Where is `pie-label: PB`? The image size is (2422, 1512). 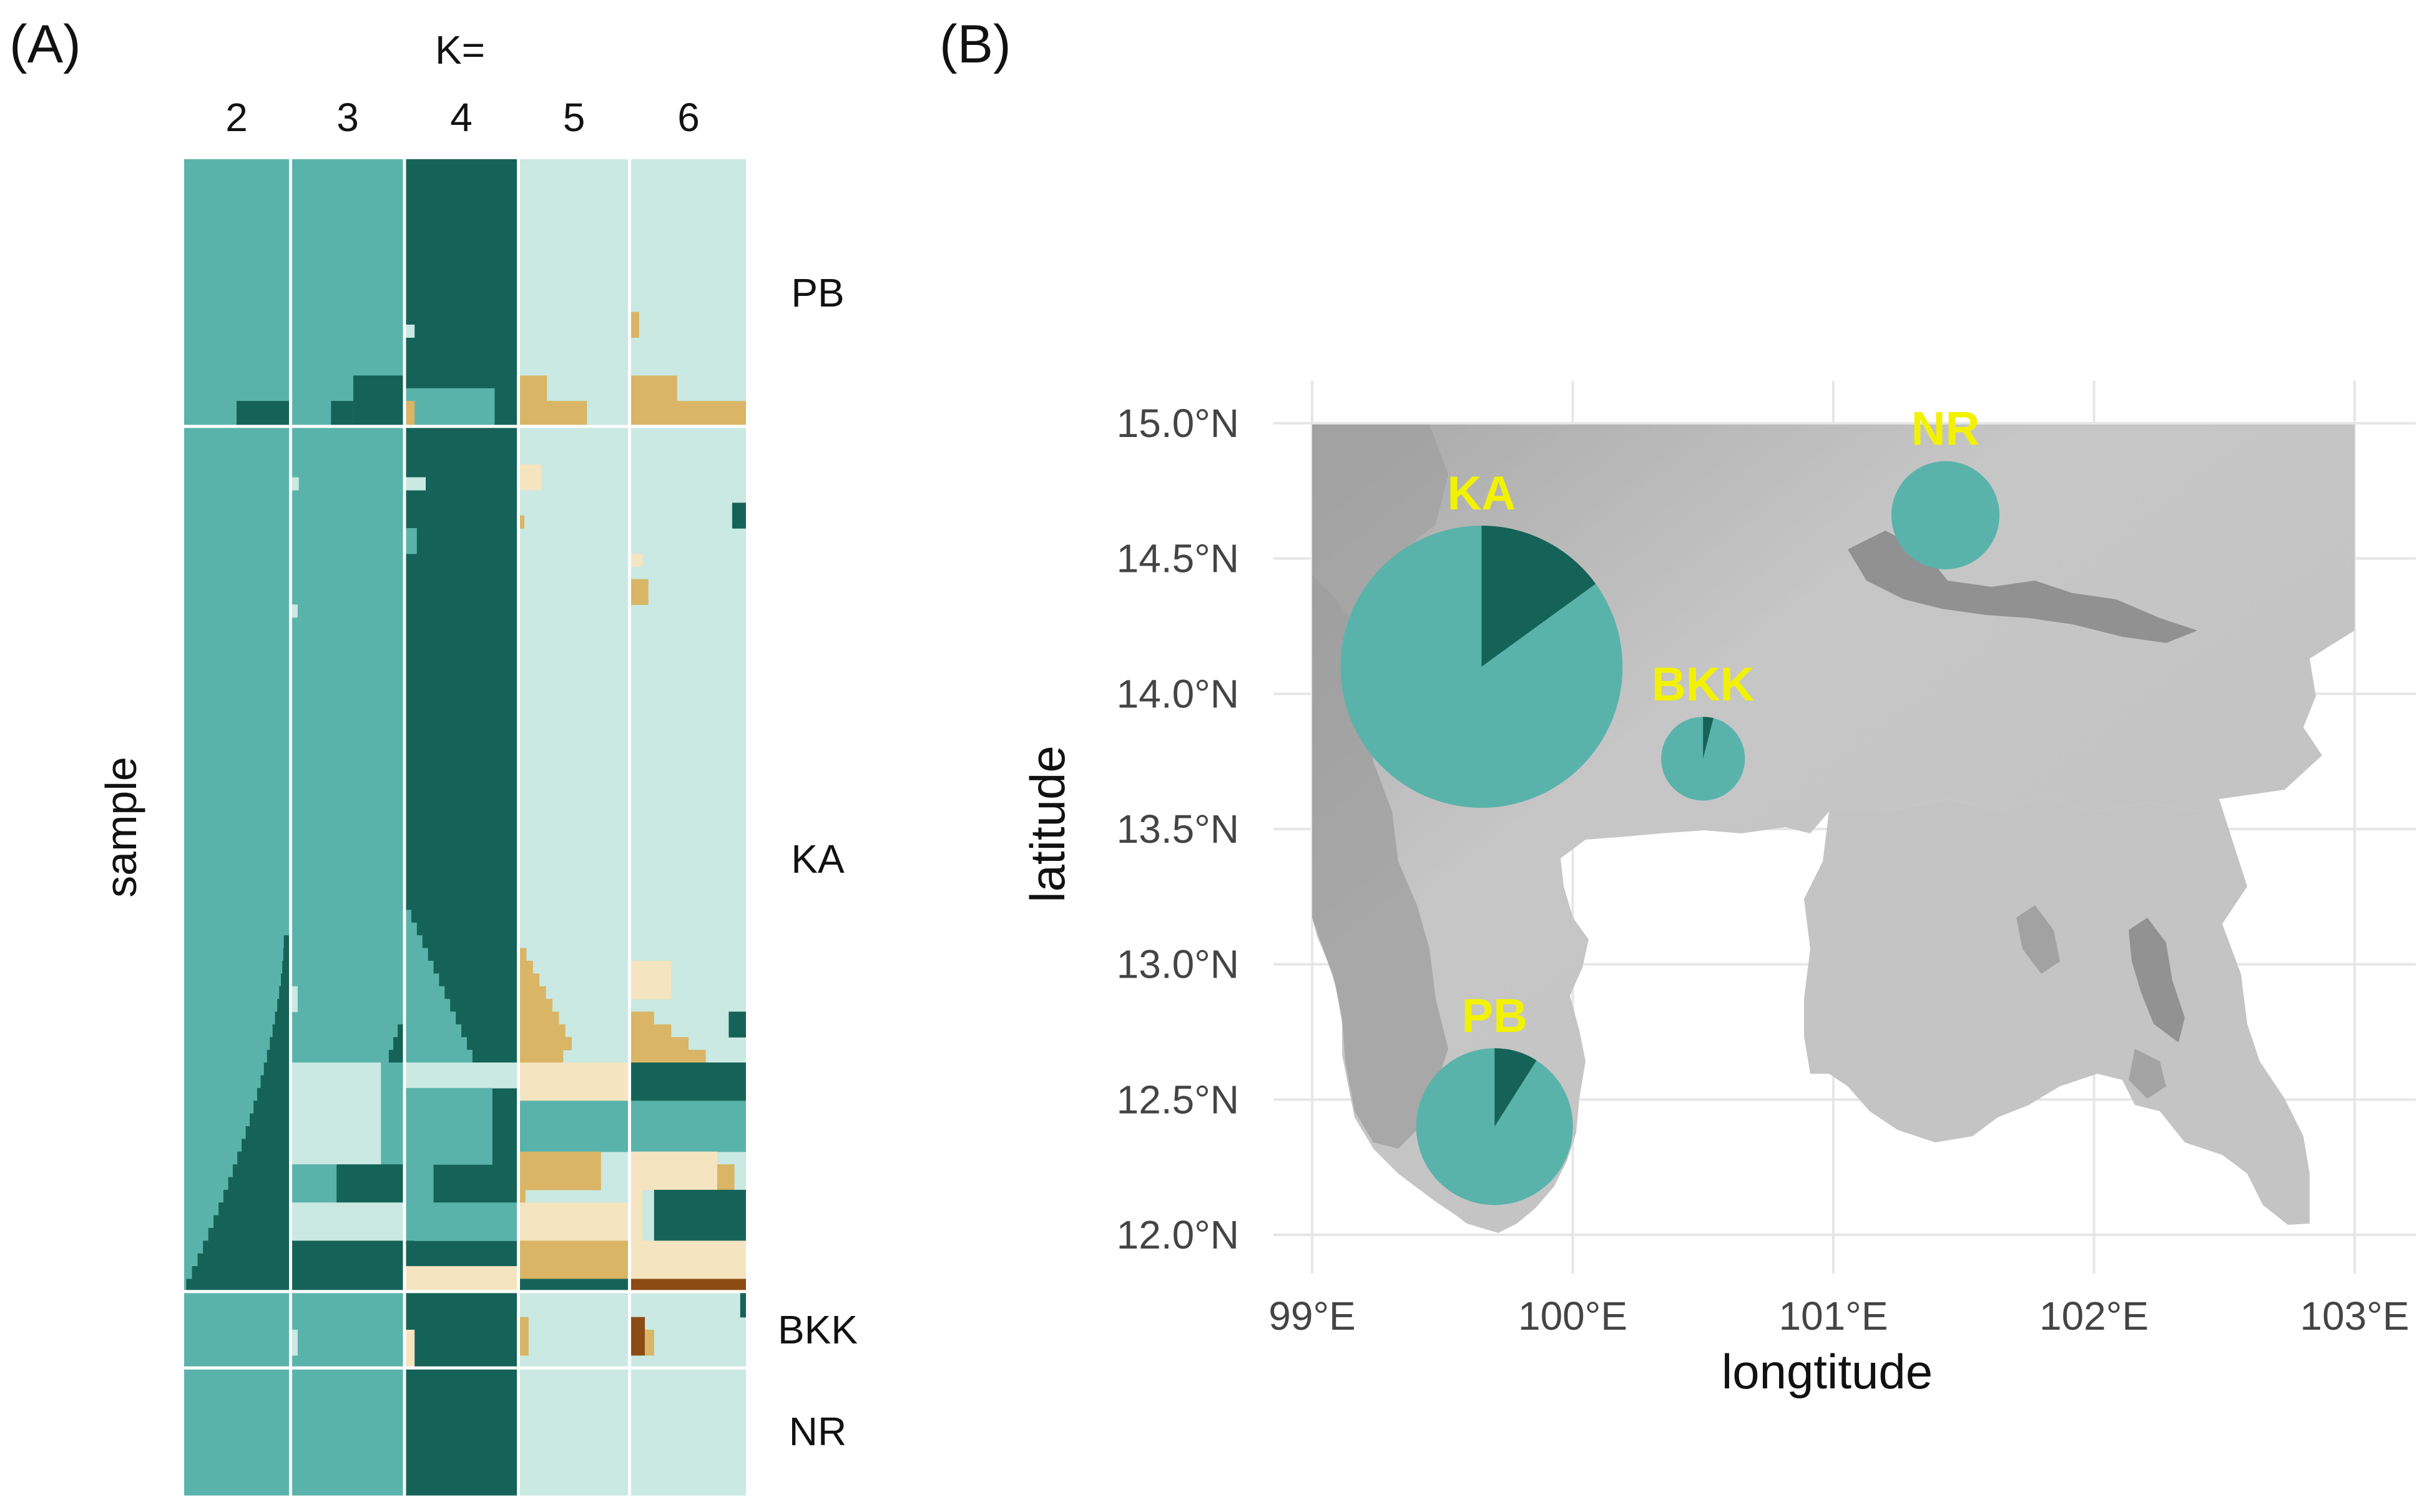
pie-label: PB is located at coordinates (1494, 1016).